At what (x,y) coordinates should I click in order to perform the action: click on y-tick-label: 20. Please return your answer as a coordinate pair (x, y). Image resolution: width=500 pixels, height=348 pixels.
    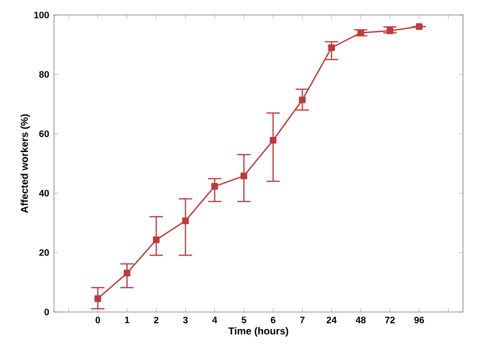
    Looking at the image, I should click on (44, 252).